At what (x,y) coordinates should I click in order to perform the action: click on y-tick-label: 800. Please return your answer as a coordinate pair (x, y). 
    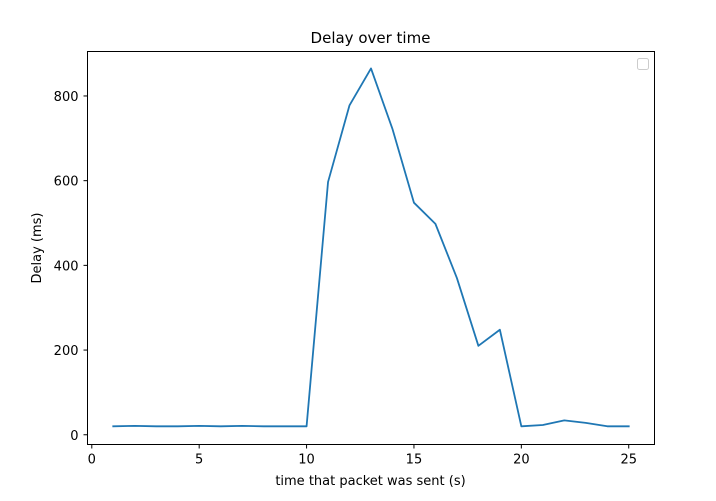
    Looking at the image, I should click on (66, 97).